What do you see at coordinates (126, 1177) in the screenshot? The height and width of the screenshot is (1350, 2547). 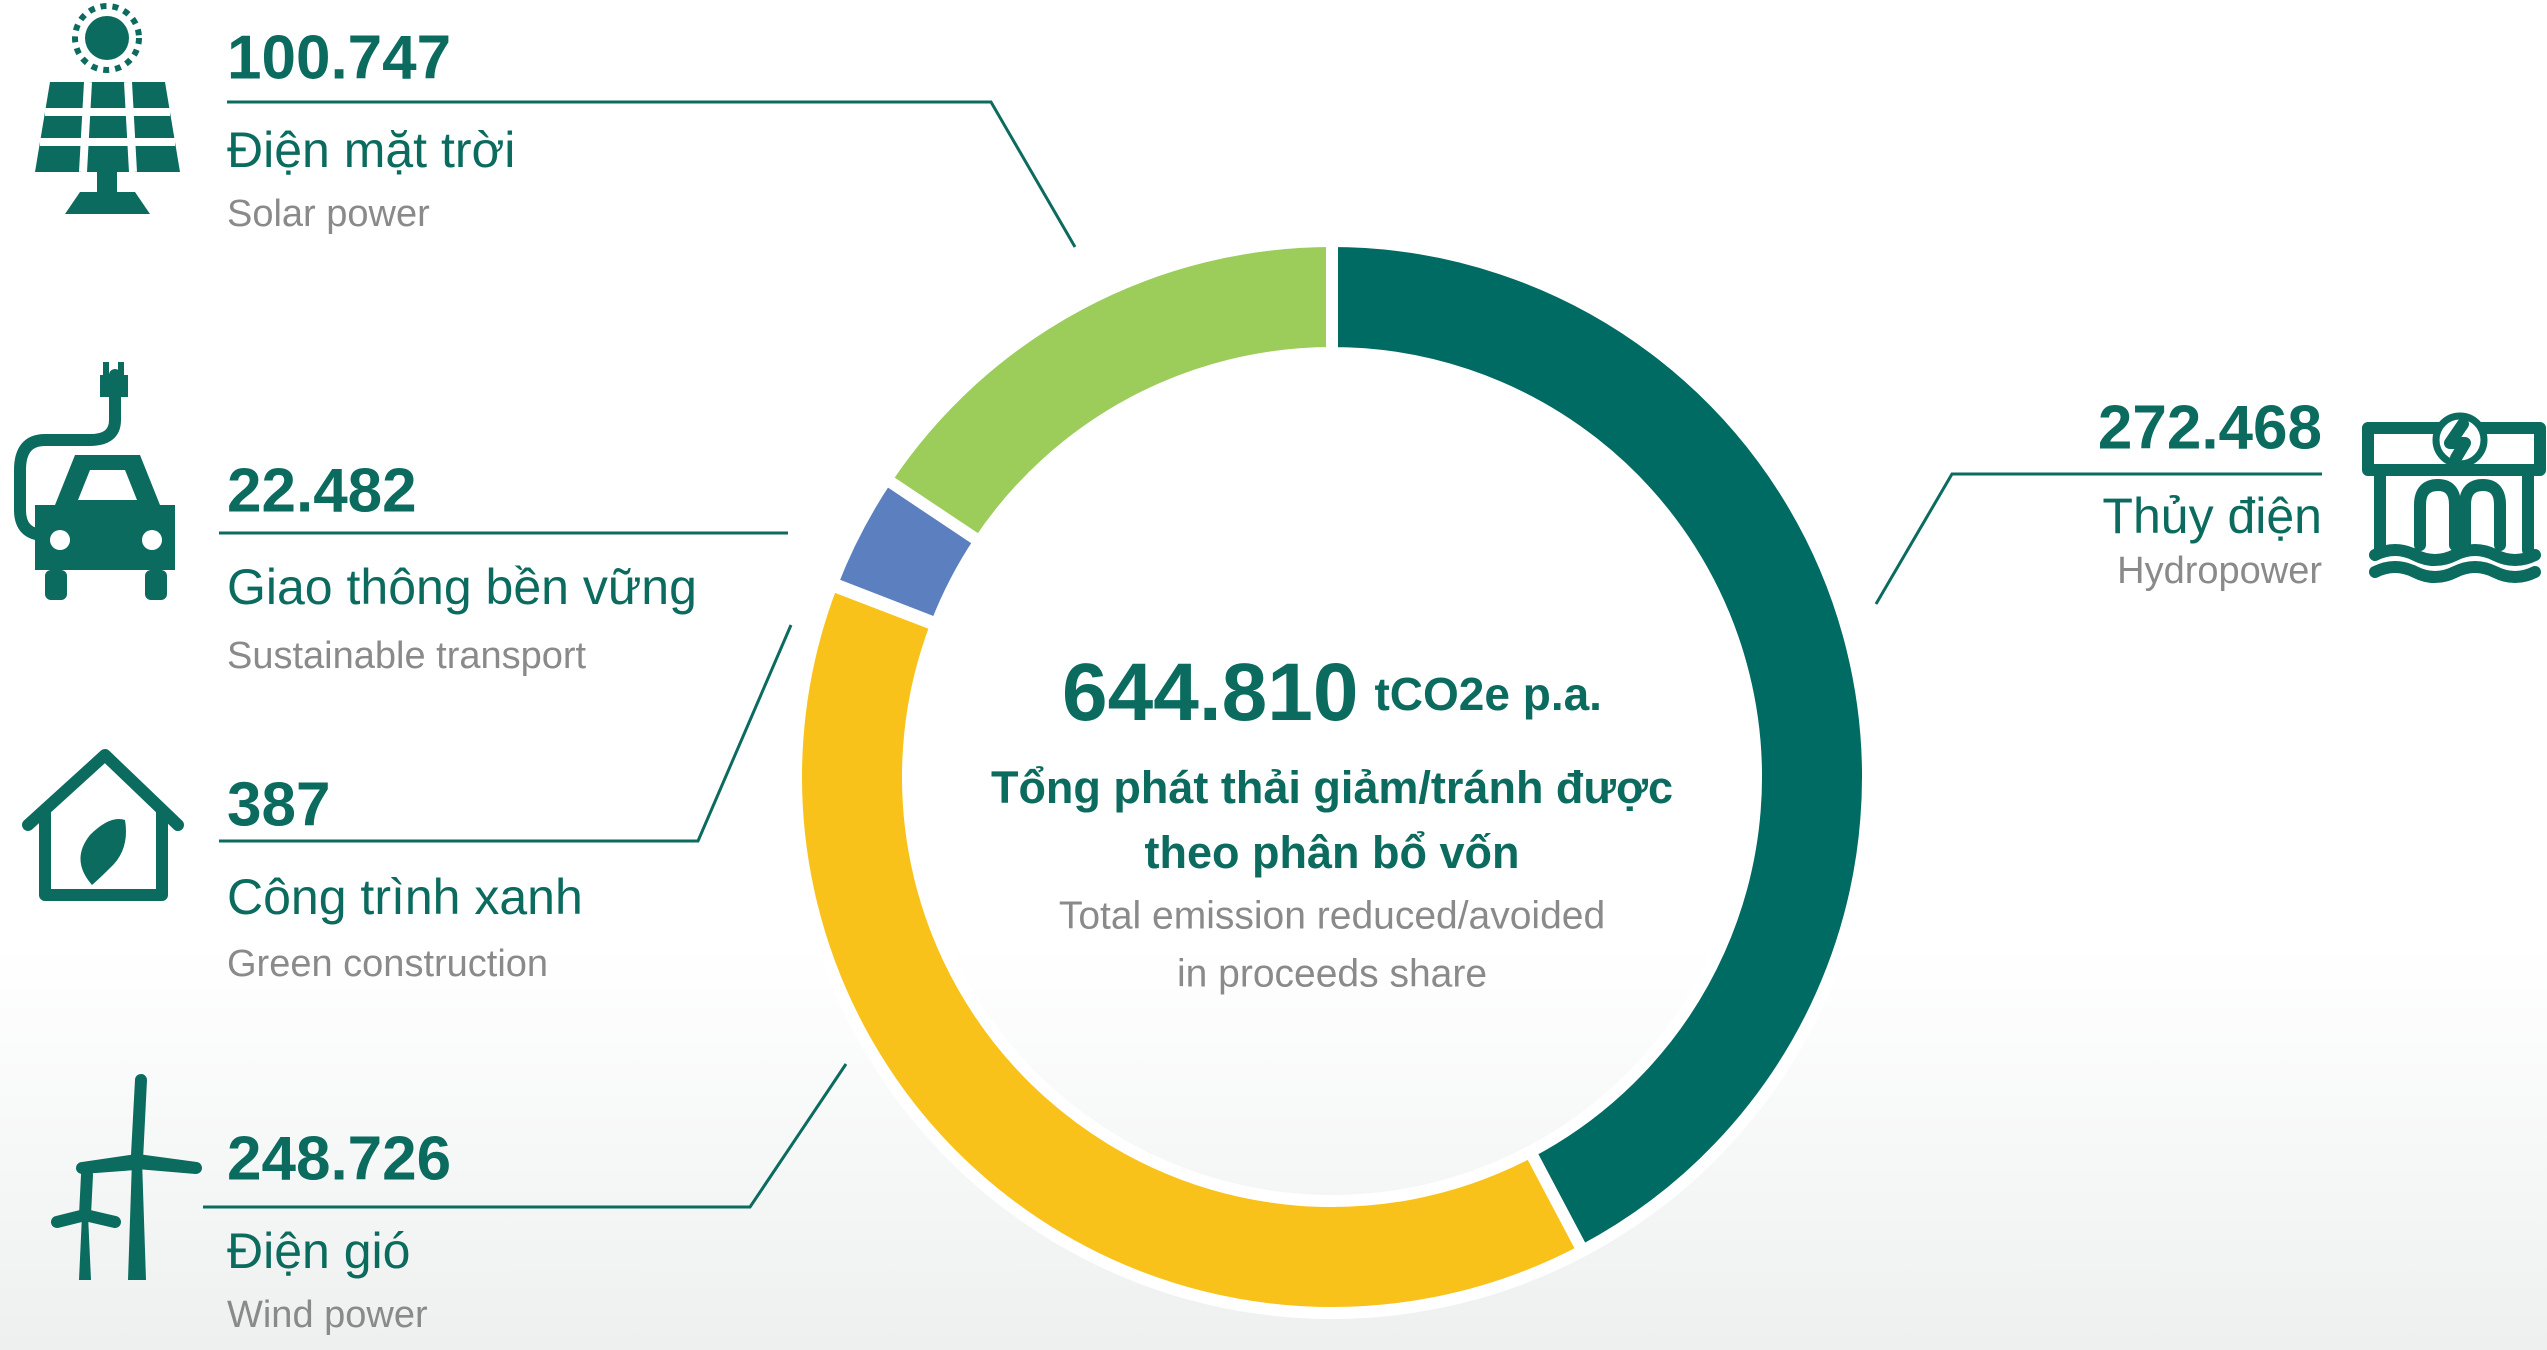 I see `wind-icon` at bounding box center [126, 1177].